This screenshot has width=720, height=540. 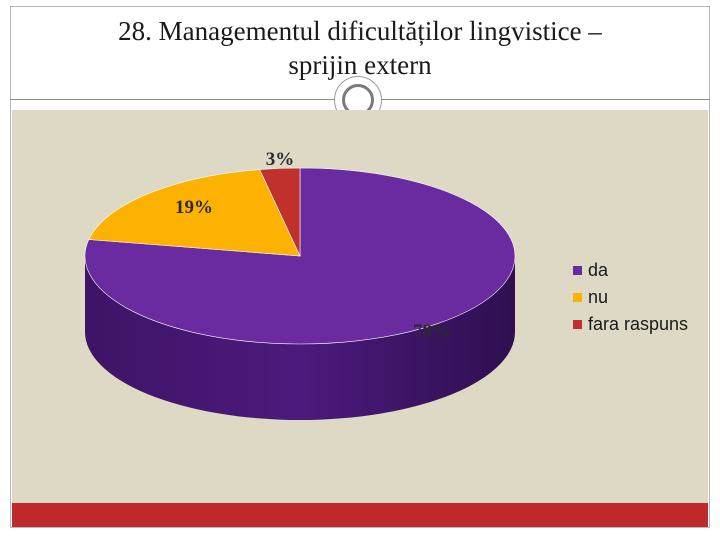 What do you see at coordinates (194, 207) in the screenshot?
I see `data-label-nu: 19%` at bounding box center [194, 207].